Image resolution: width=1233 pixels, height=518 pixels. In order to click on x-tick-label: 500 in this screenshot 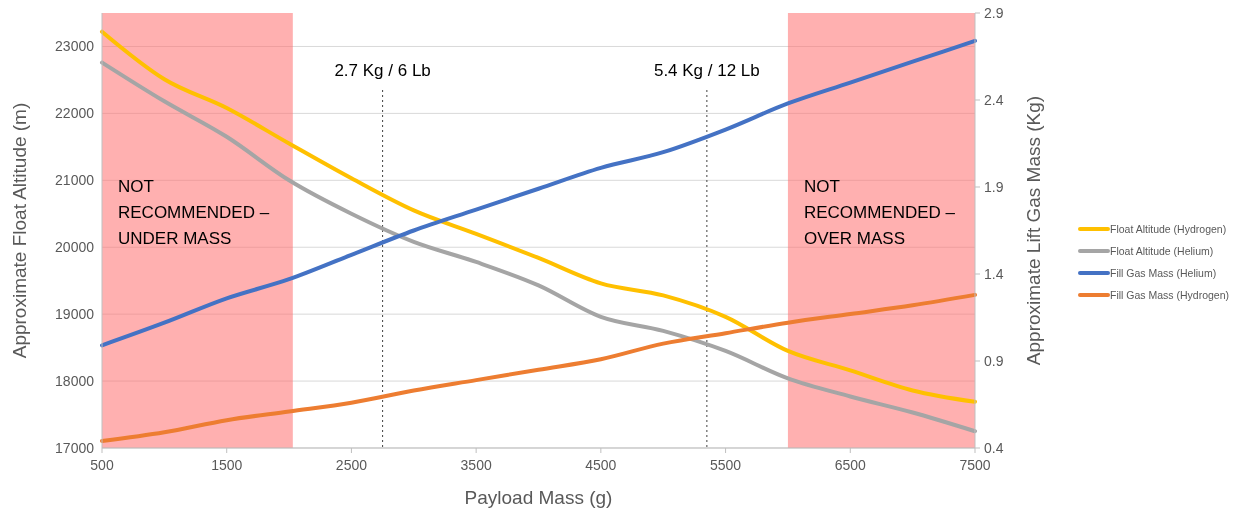, I will do `click(102, 465)`.